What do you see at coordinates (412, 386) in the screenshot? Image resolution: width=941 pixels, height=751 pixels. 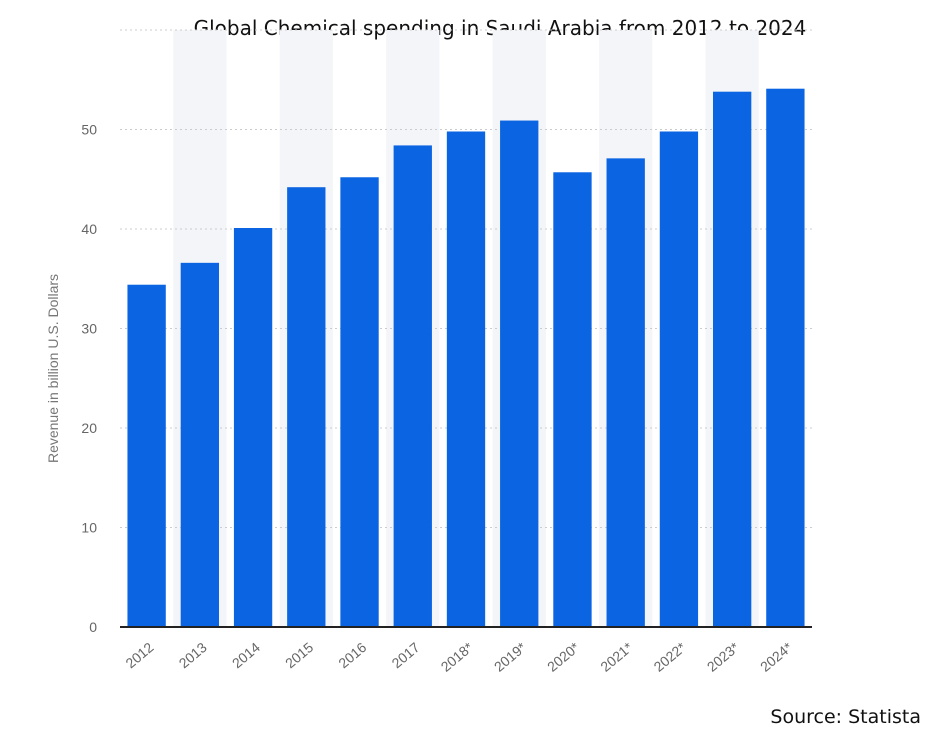 I see `bar-2017` at bounding box center [412, 386].